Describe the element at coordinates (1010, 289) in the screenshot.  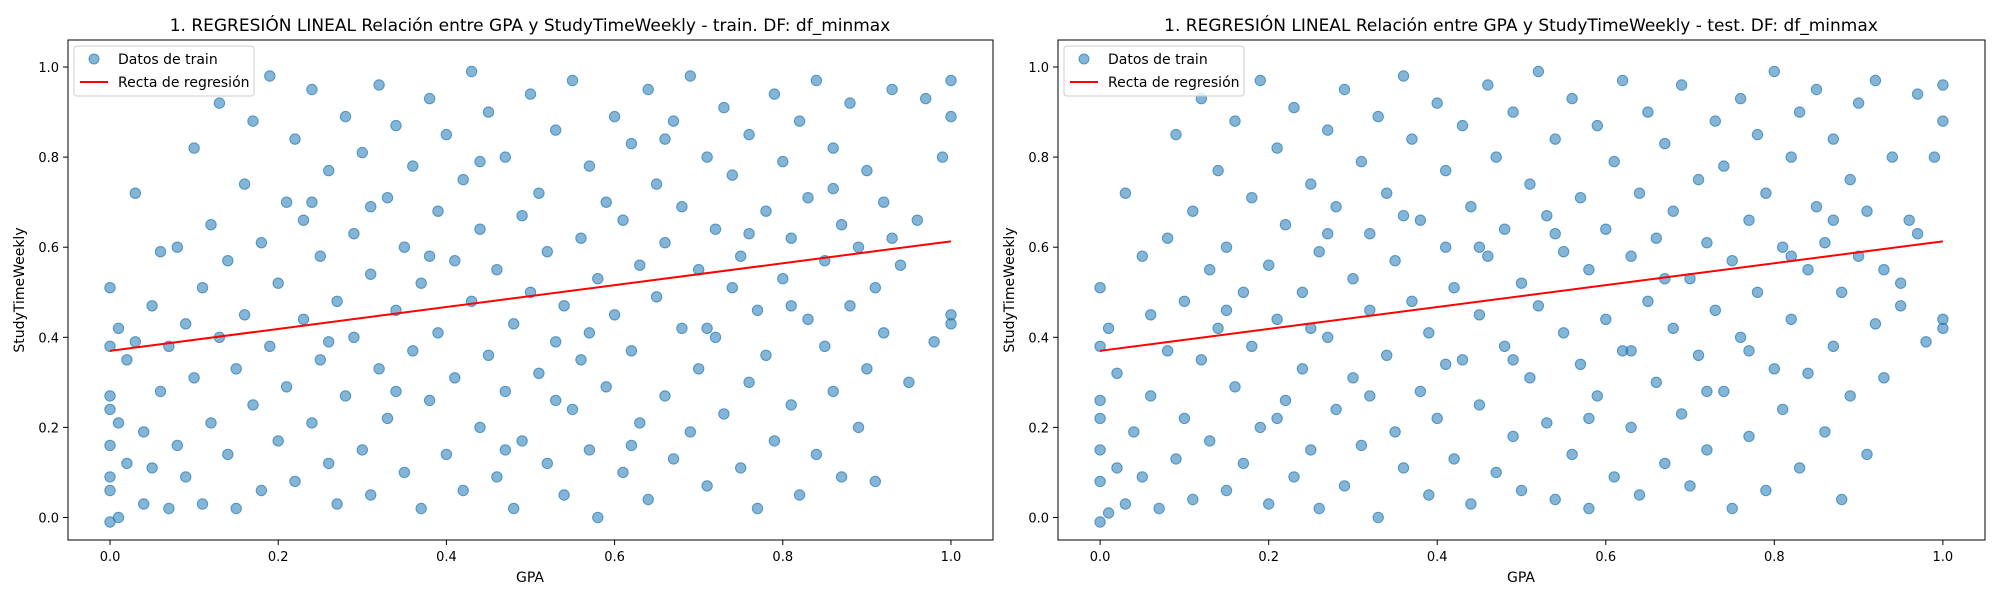
I see `y-axis-label: StudyTimeWeekly` at that location.